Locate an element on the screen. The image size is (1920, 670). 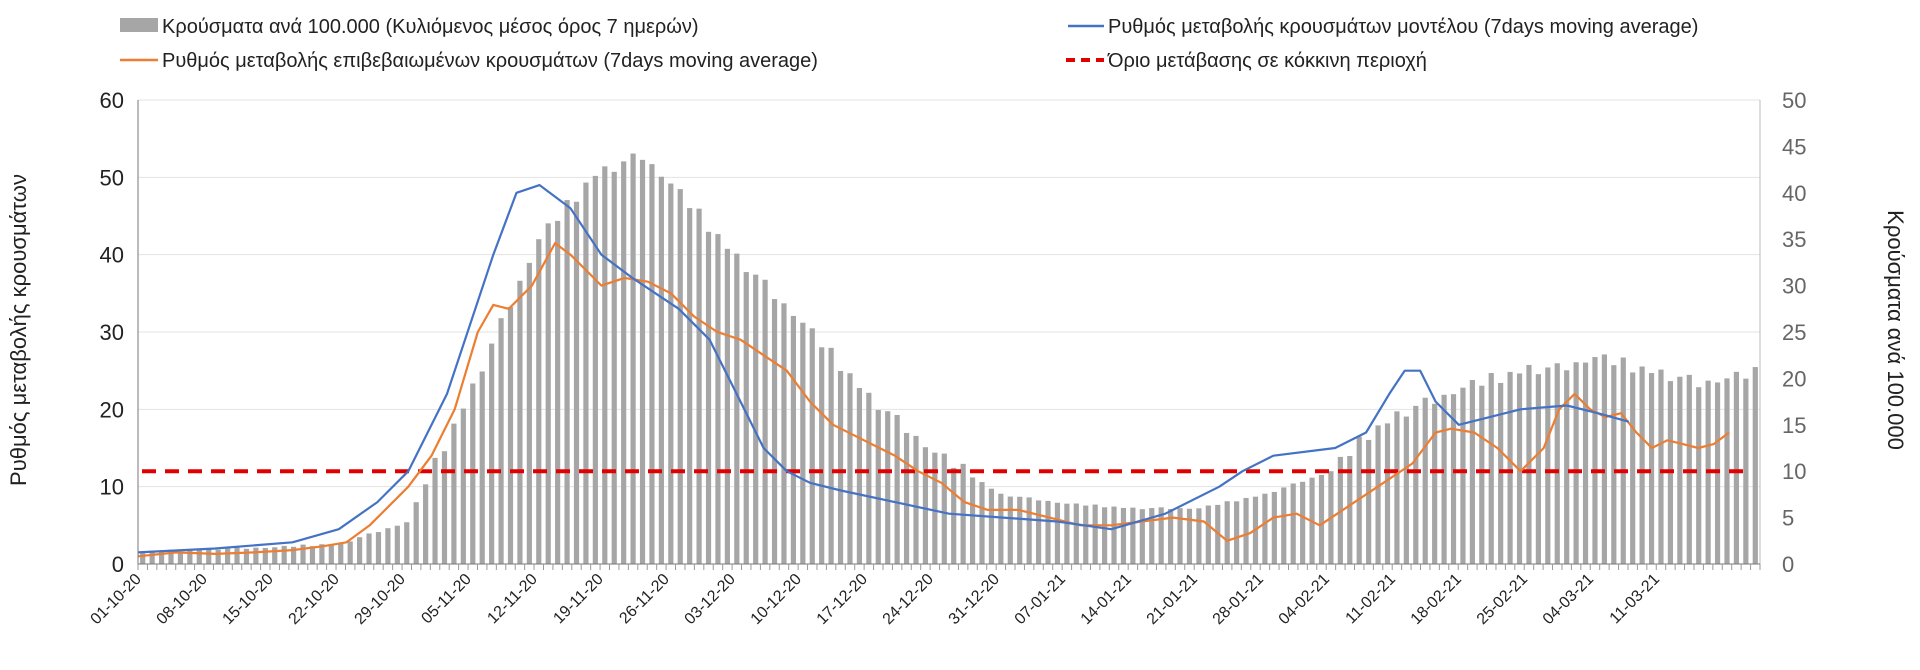
y-axis-right-tick-label: 25 is located at coordinates (1794, 332).